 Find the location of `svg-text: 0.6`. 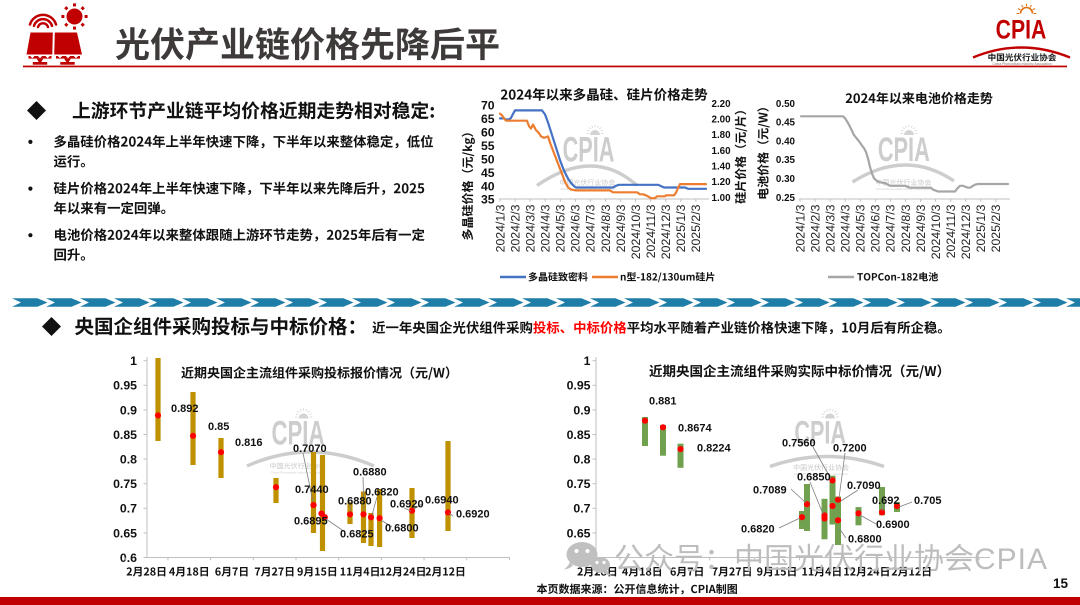

svg-text: 0.6 is located at coordinates (128, 558).